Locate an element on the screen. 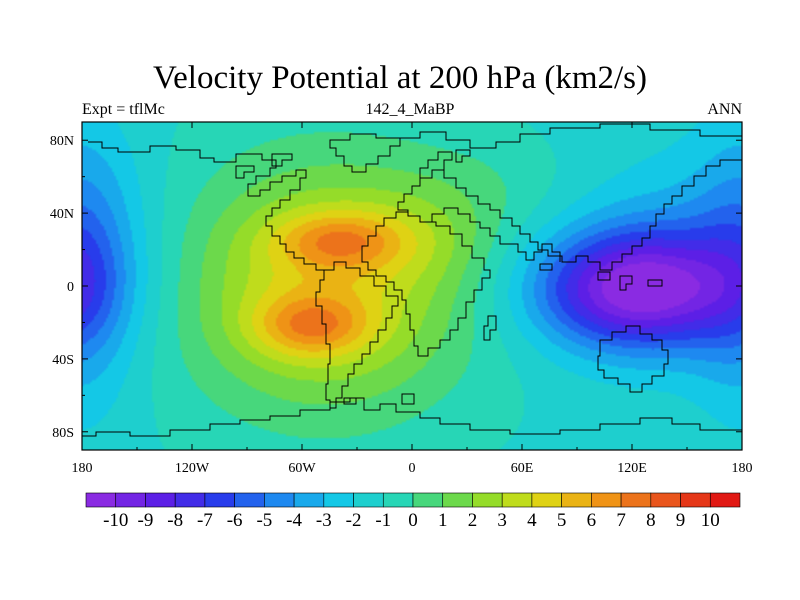  colorbar-label: 7 is located at coordinates (621, 520).